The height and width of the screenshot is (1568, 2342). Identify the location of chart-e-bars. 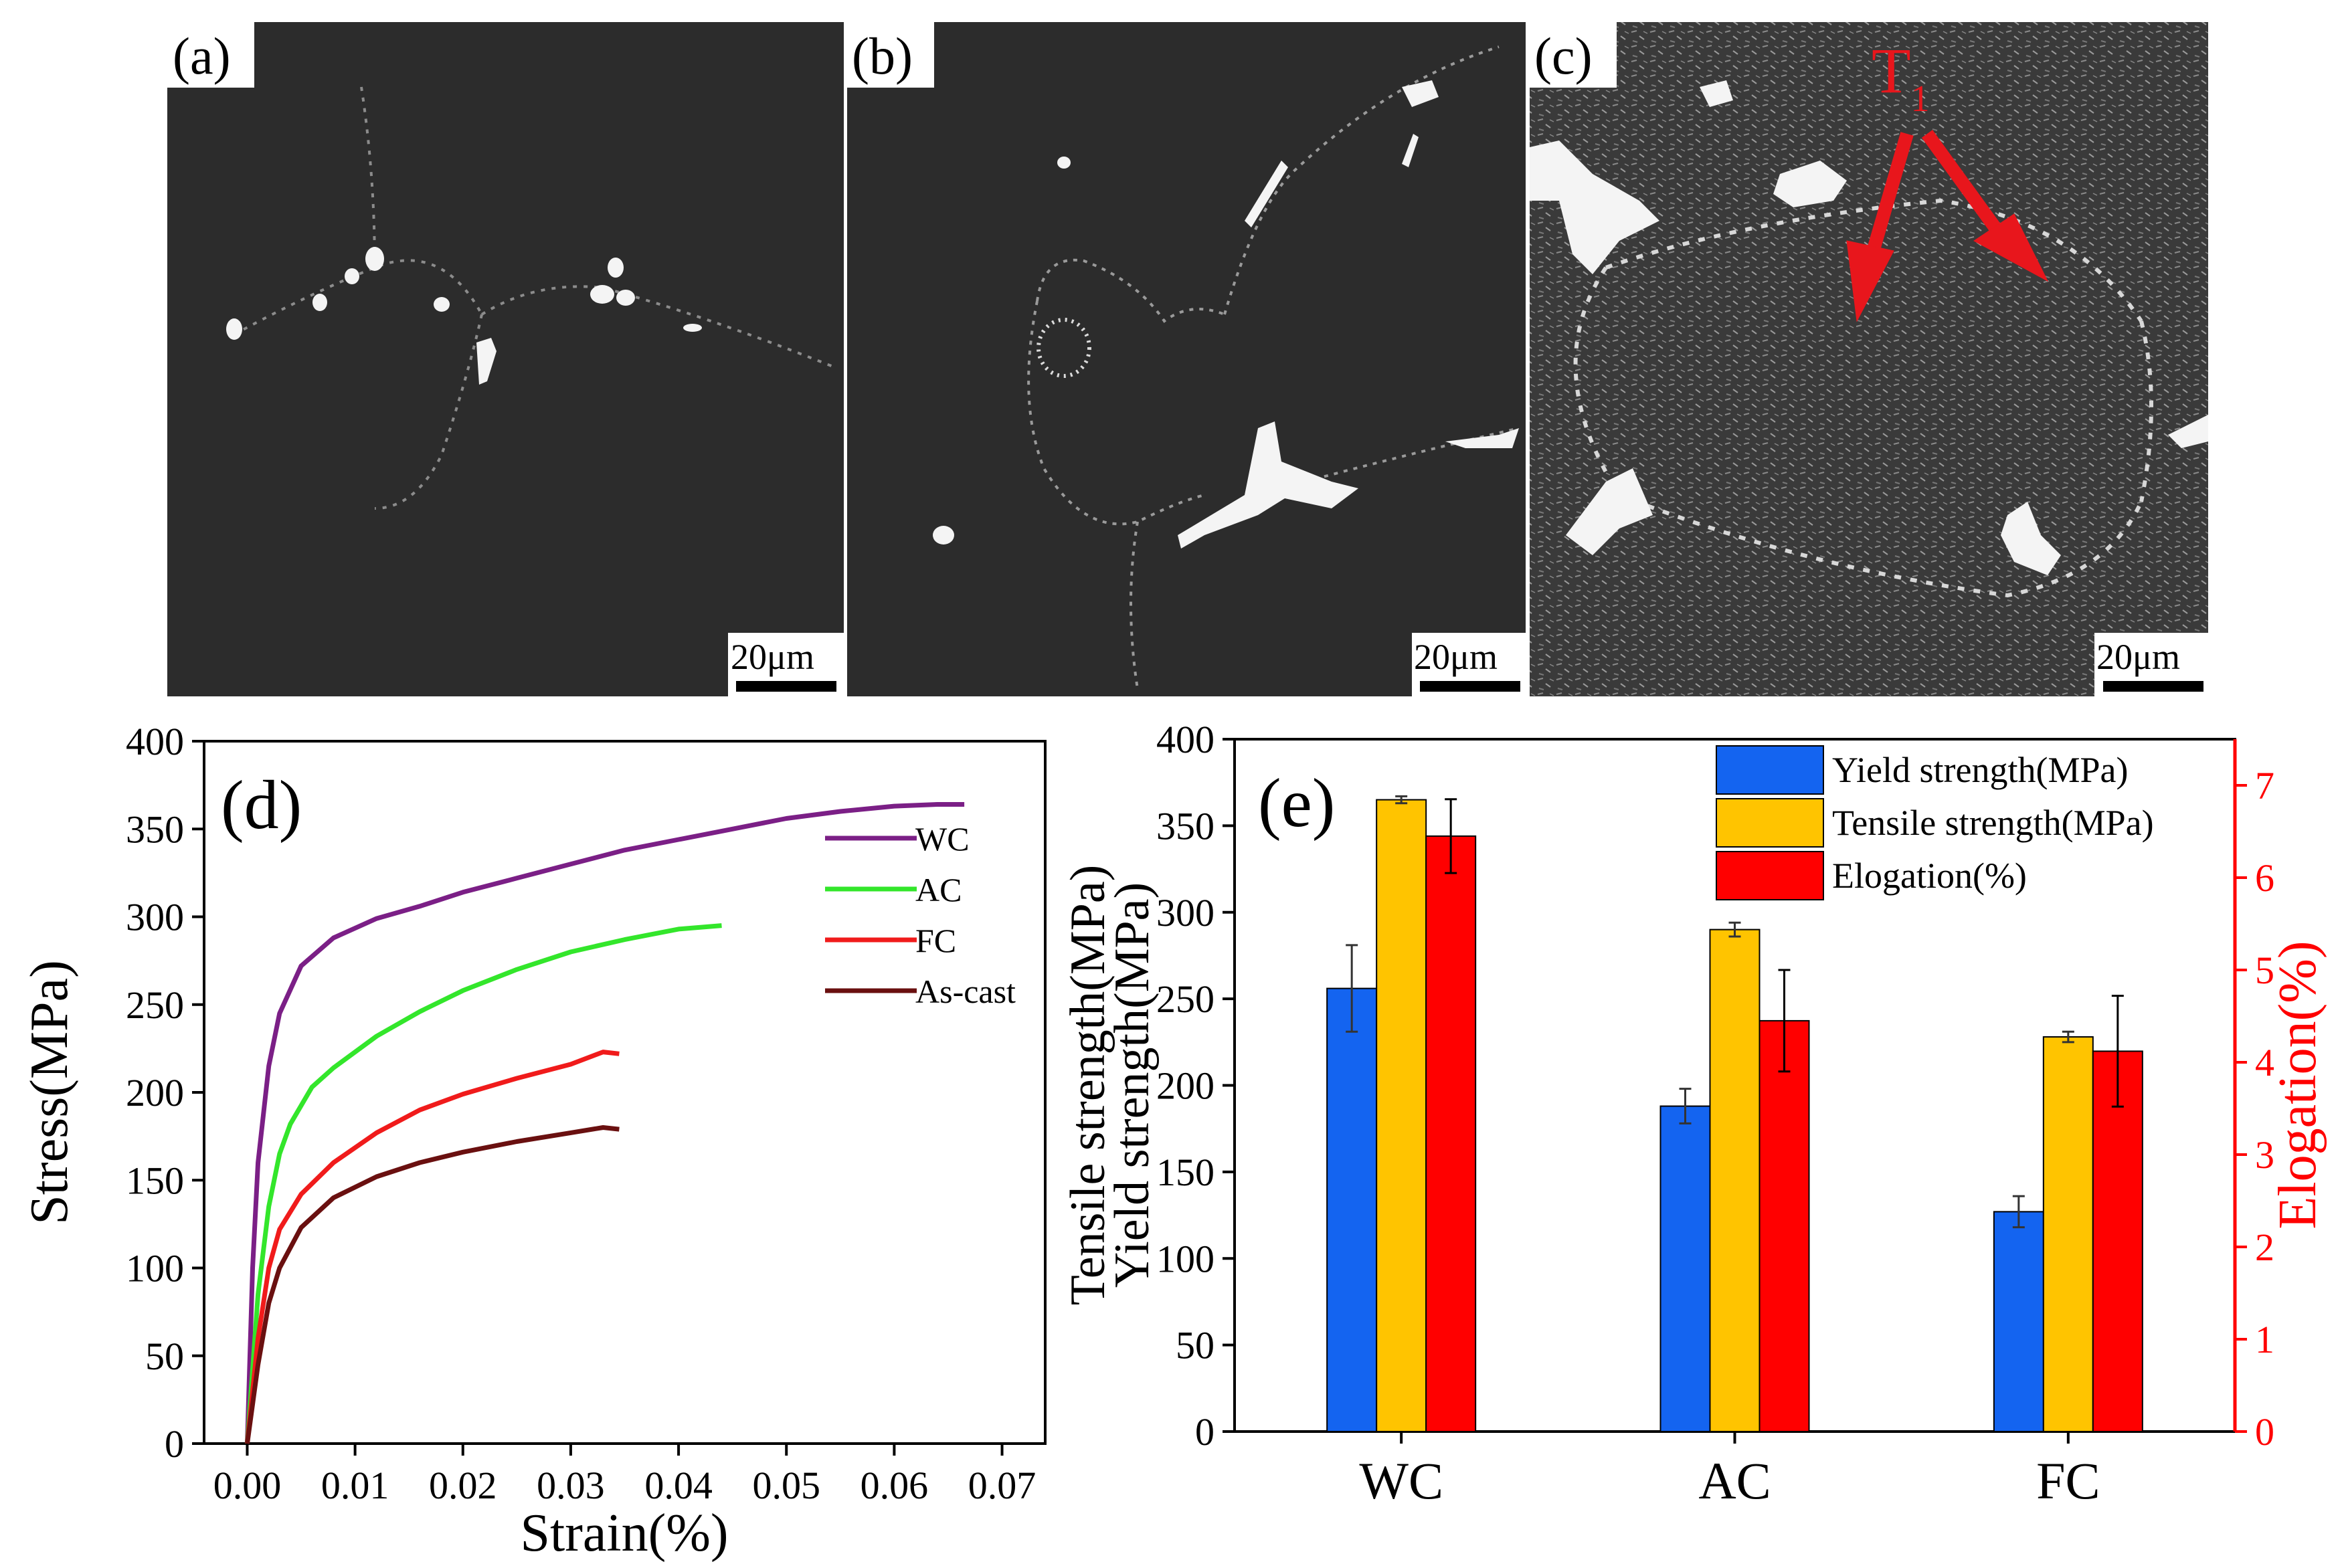
(1734, 1114).